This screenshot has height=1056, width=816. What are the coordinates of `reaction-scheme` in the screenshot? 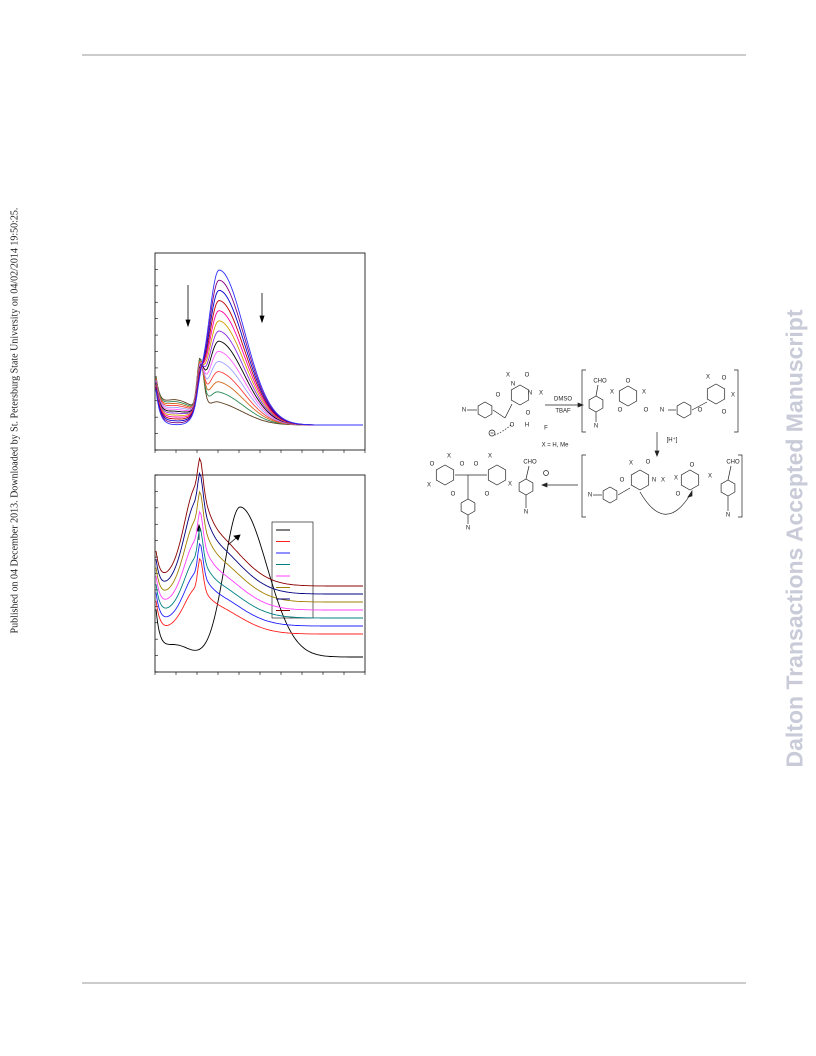 It's located at (589, 446).